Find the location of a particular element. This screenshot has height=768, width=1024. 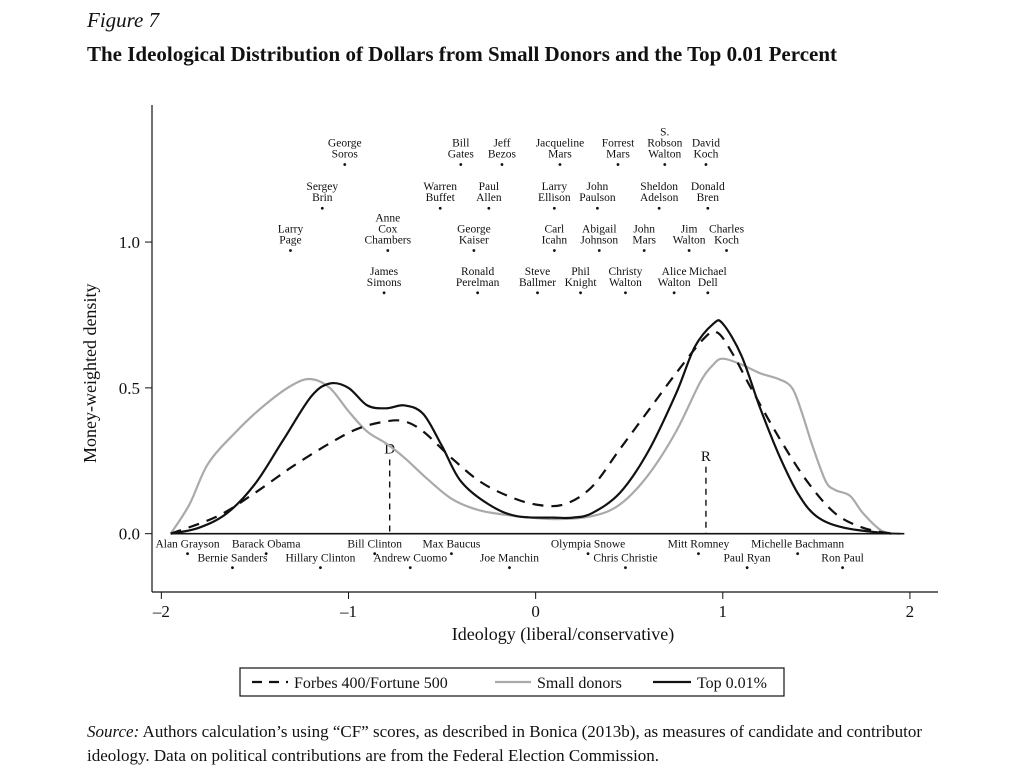

donor-name-label: Ellison is located at coordinates (554, 198).